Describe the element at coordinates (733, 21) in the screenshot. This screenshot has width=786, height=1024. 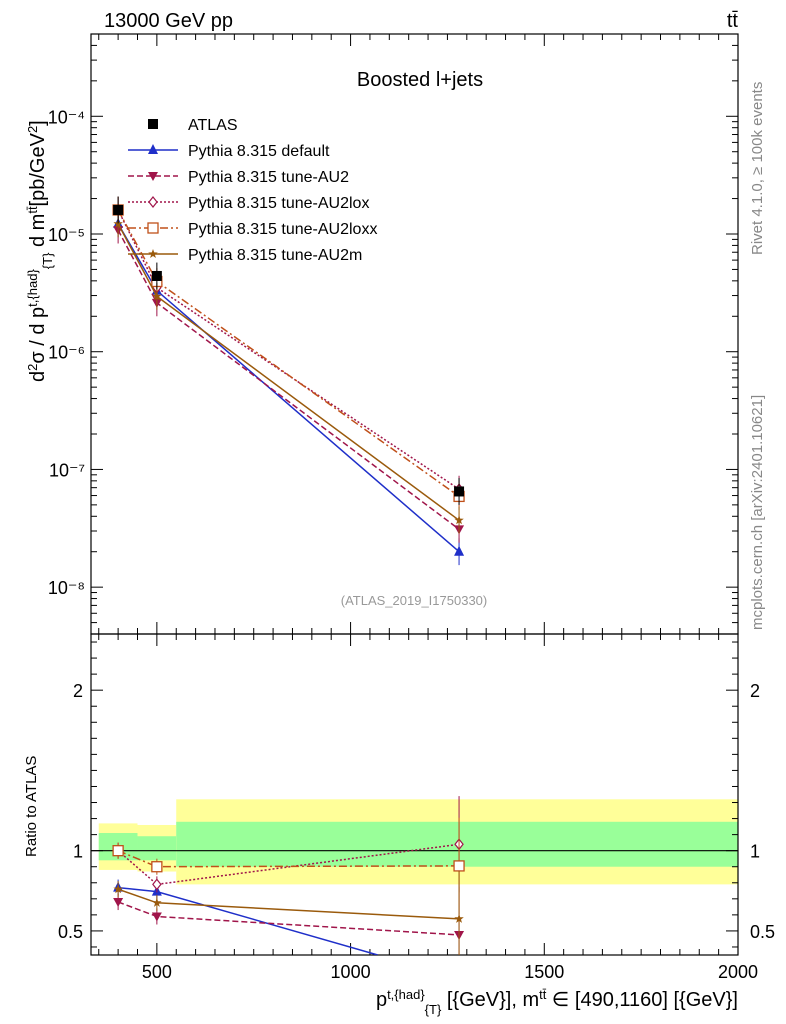
I see `process-label: tt̄` at that location.